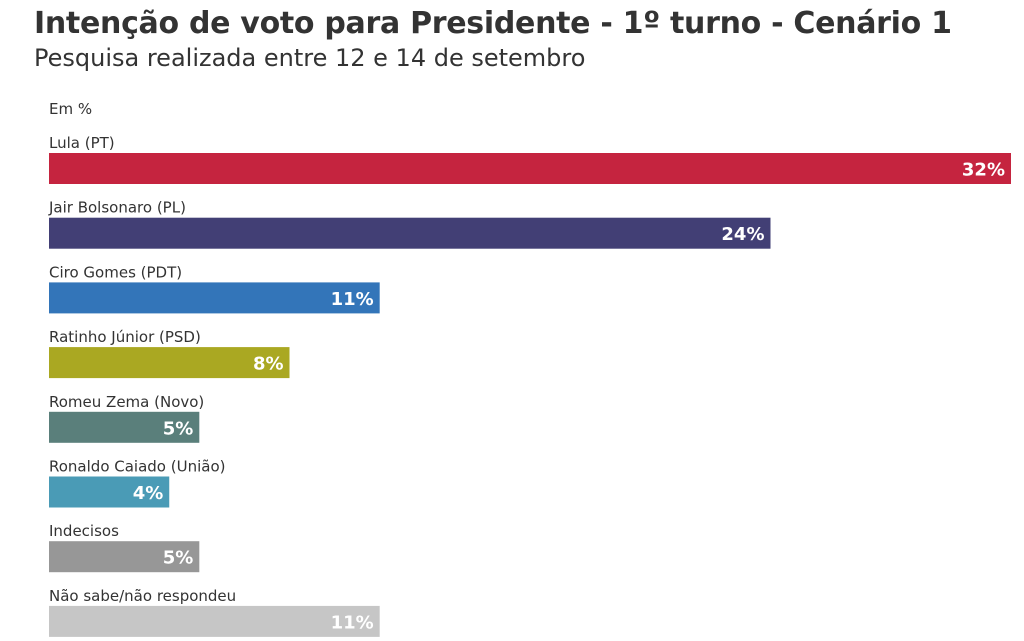  I want to click on category-label: Ratinho Júnior (PSD), so click(125, 337).